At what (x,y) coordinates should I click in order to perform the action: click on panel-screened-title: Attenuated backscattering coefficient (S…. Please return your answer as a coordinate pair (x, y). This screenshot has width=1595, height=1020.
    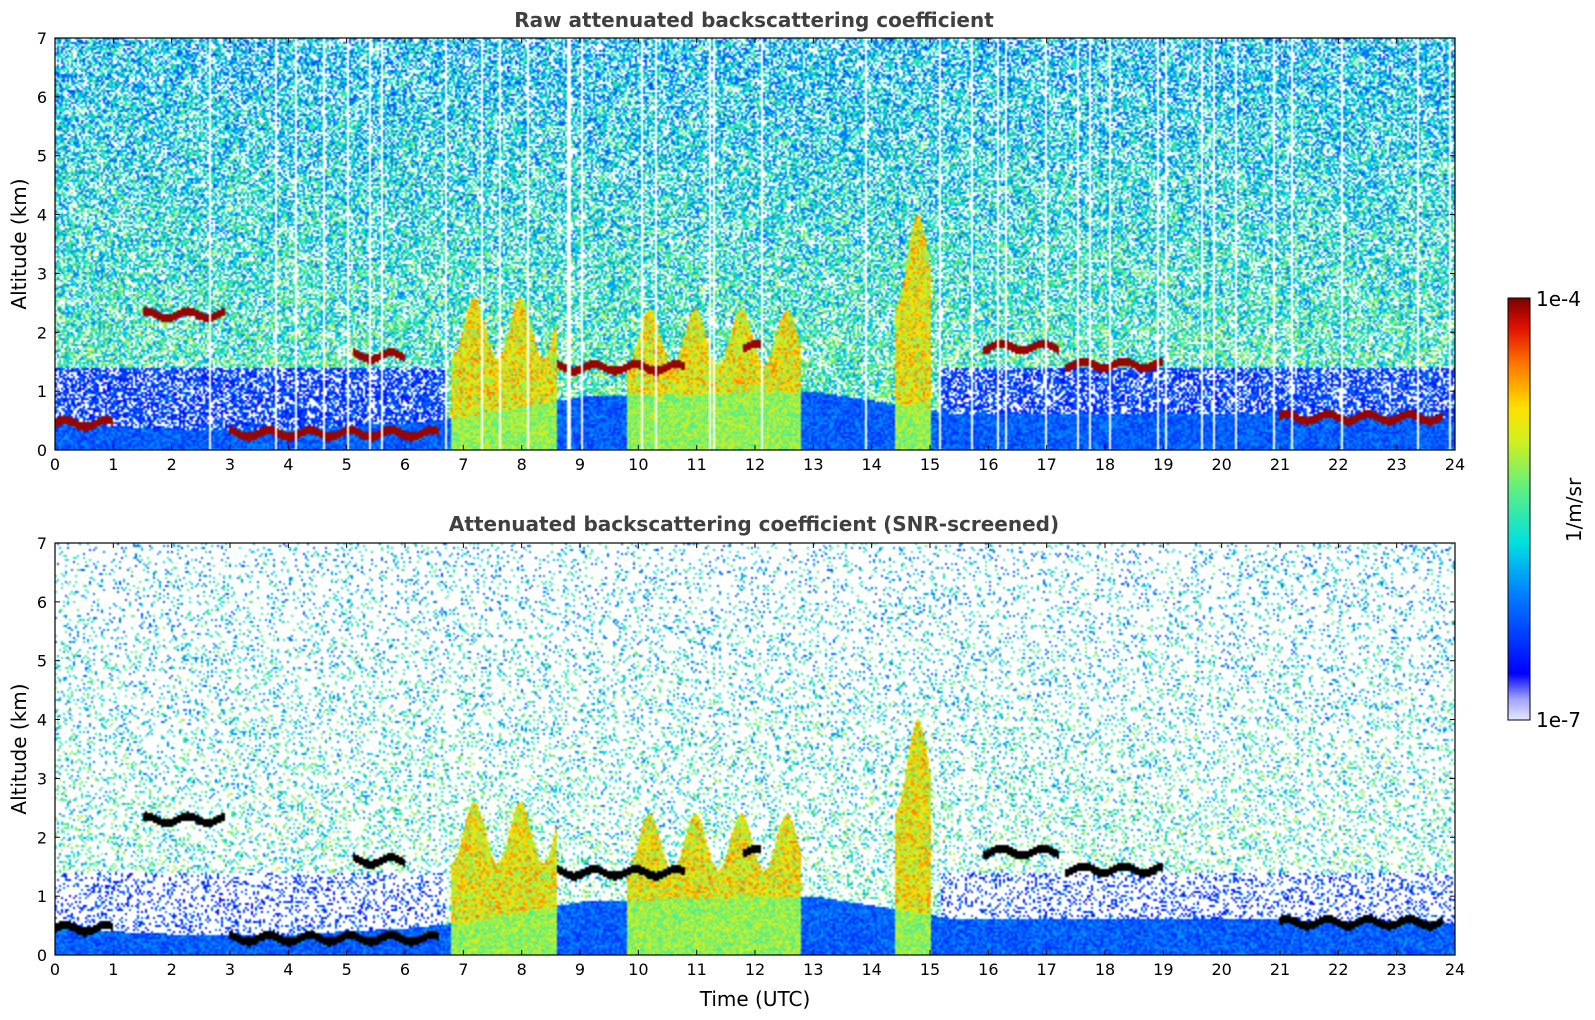
    Looking at the image, I should click on (754, 524).